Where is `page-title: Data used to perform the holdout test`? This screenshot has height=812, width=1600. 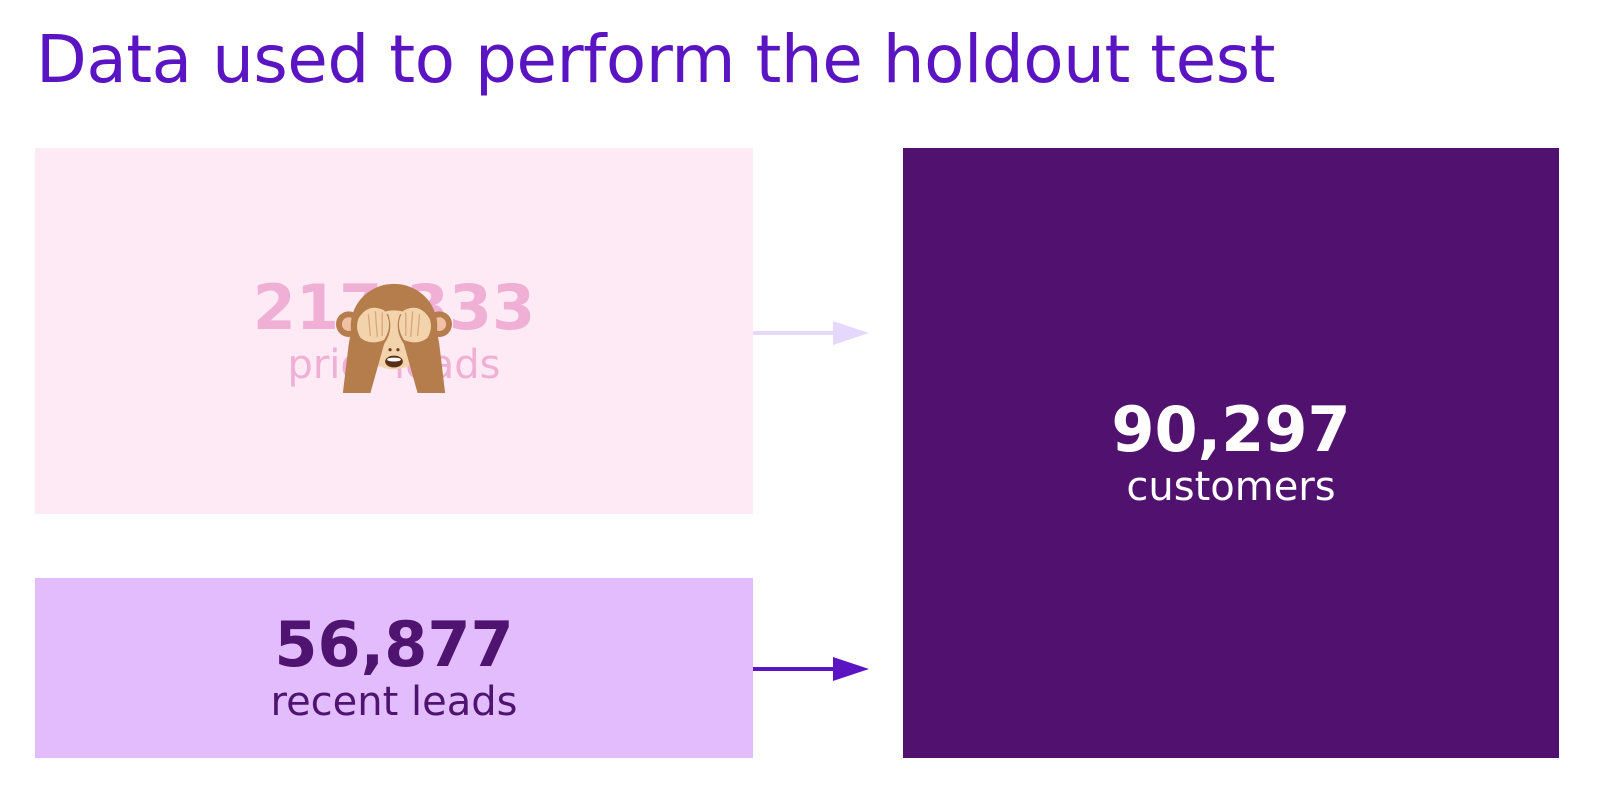 page-title: Data used to perform the holdout test is located at coordinates (656, 59).